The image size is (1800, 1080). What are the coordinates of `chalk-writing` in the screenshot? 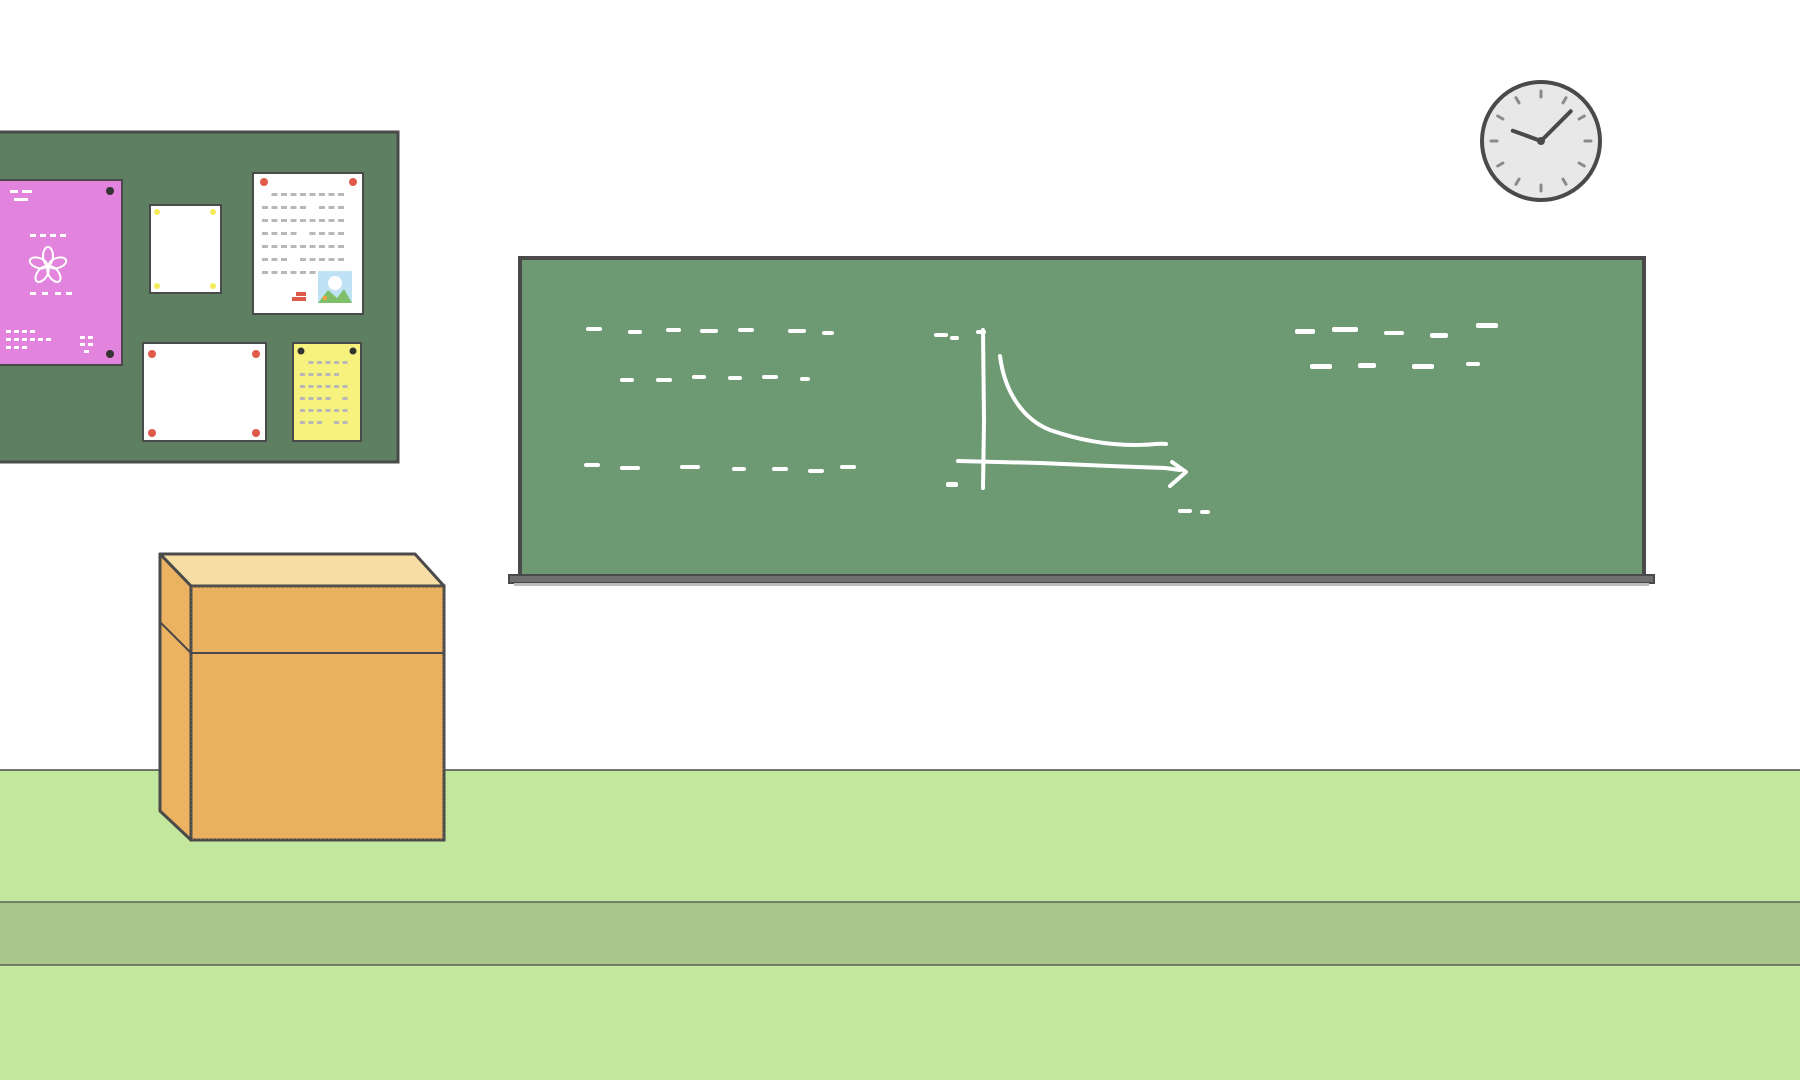 It's located at (1041, 418).